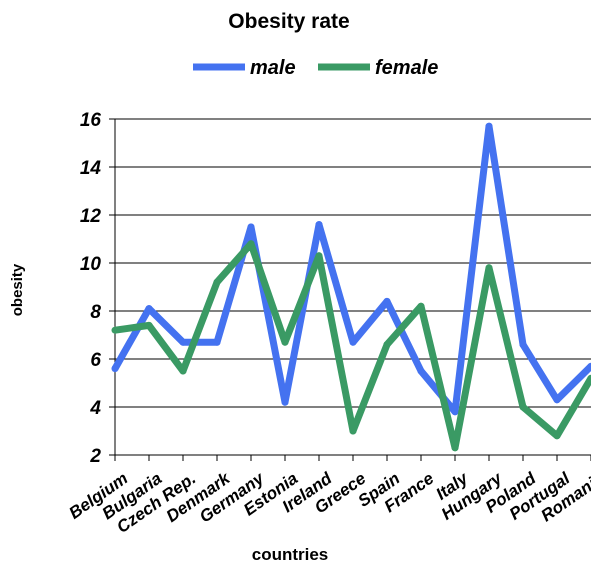 This screenshot has width=591, height=572. I want to click on x-axis-label: countries, so click(290, 554).